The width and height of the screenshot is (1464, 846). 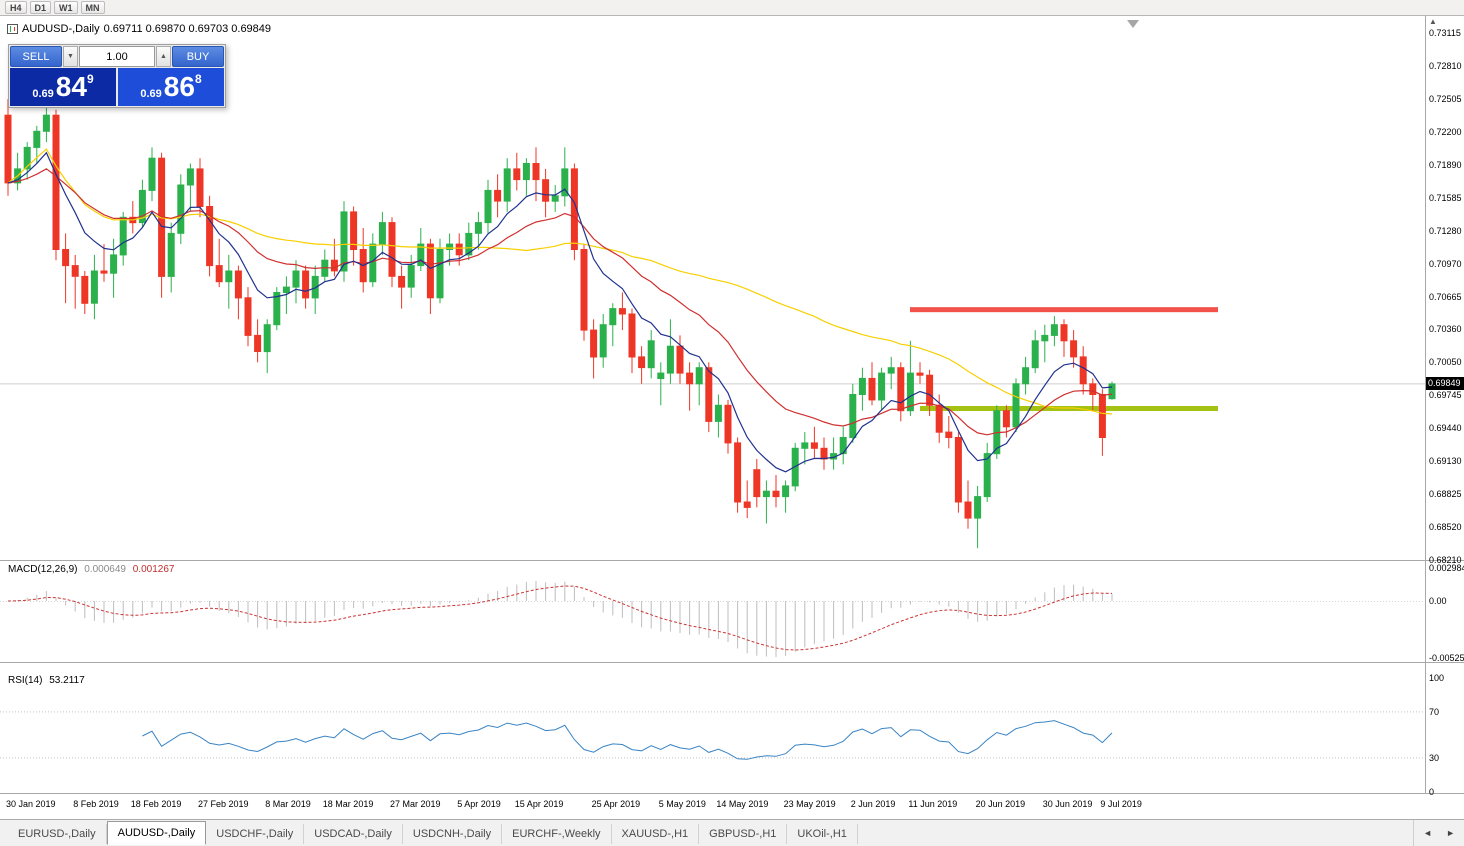 I want to click on sell-price-button: 0.69 84 9, so click(x=63, y=87).